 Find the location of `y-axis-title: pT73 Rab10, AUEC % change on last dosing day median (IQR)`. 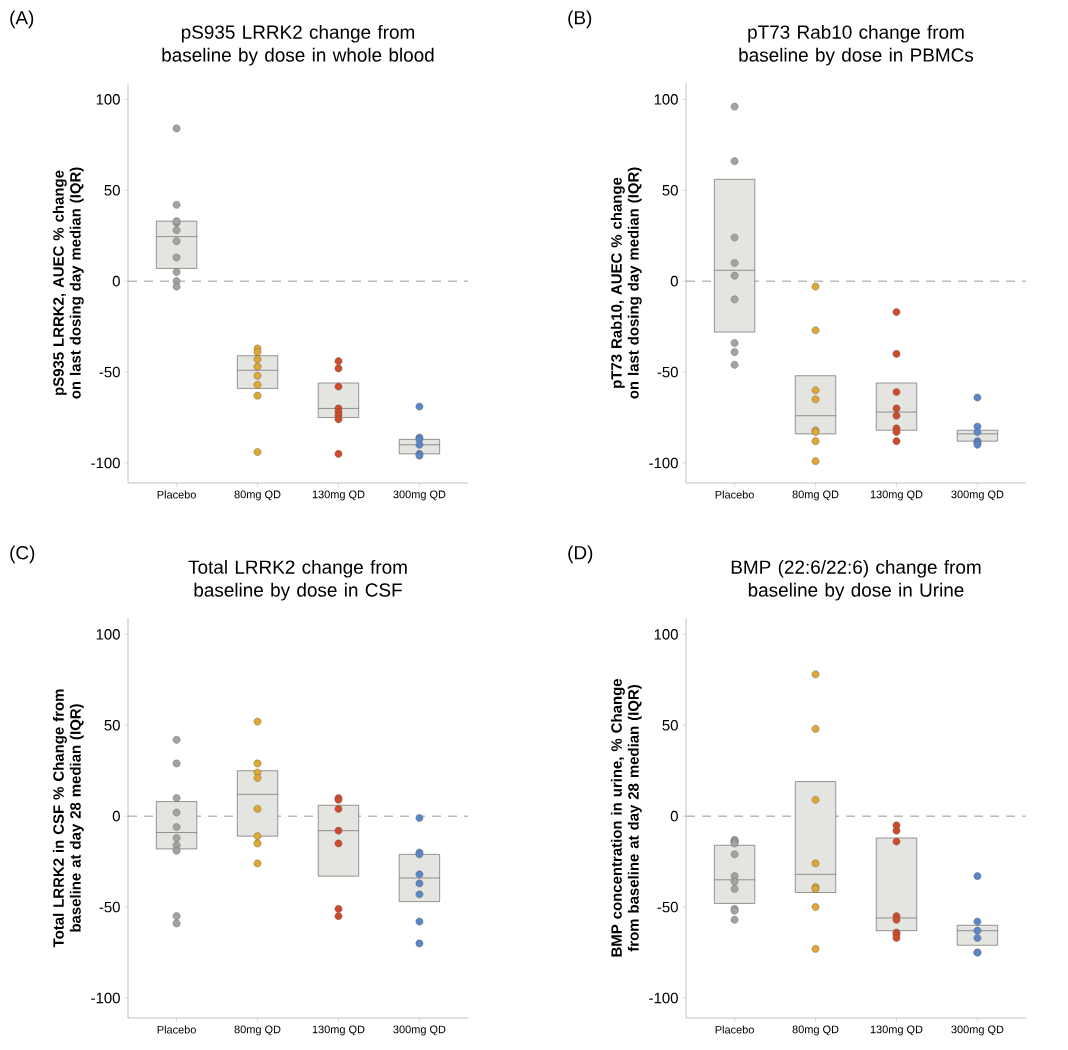

y-axis-title: pT73 Rab10, AUEC % change on last dosing day median (IQR) is located at coordinates (626, 283).